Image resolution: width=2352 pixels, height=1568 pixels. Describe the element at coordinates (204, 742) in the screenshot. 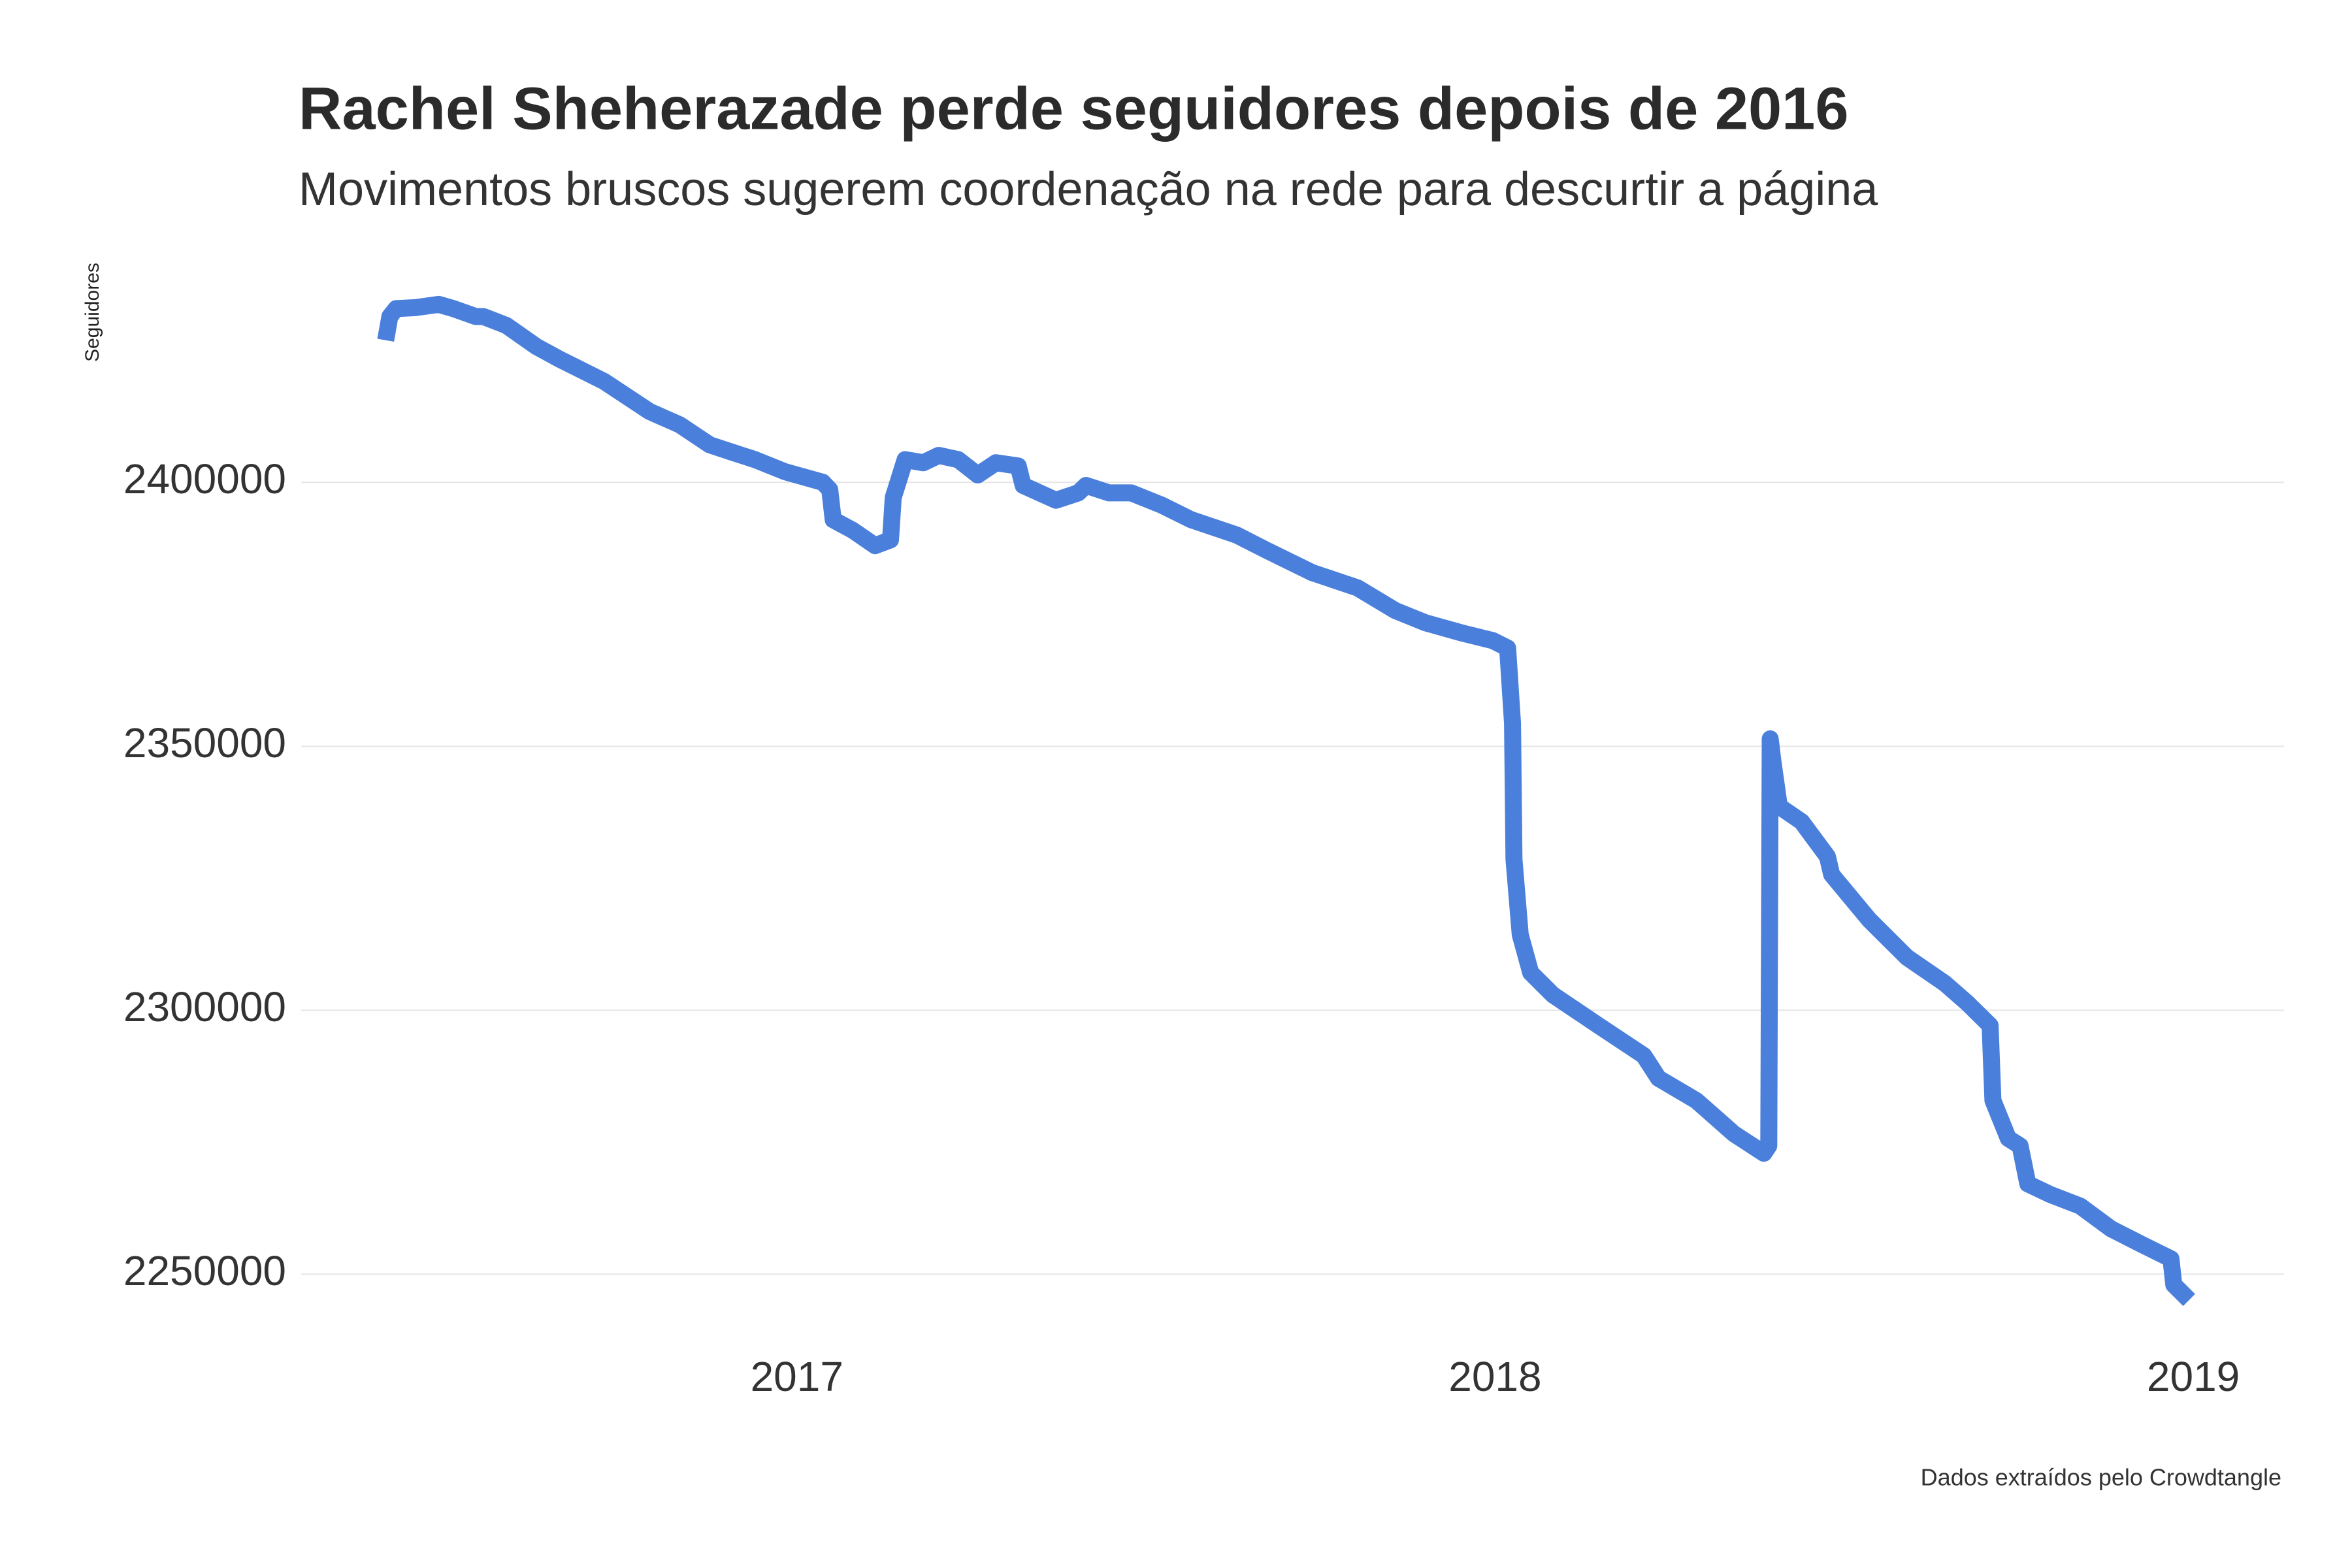

I see `y-tick-label: 2350000` at that location.